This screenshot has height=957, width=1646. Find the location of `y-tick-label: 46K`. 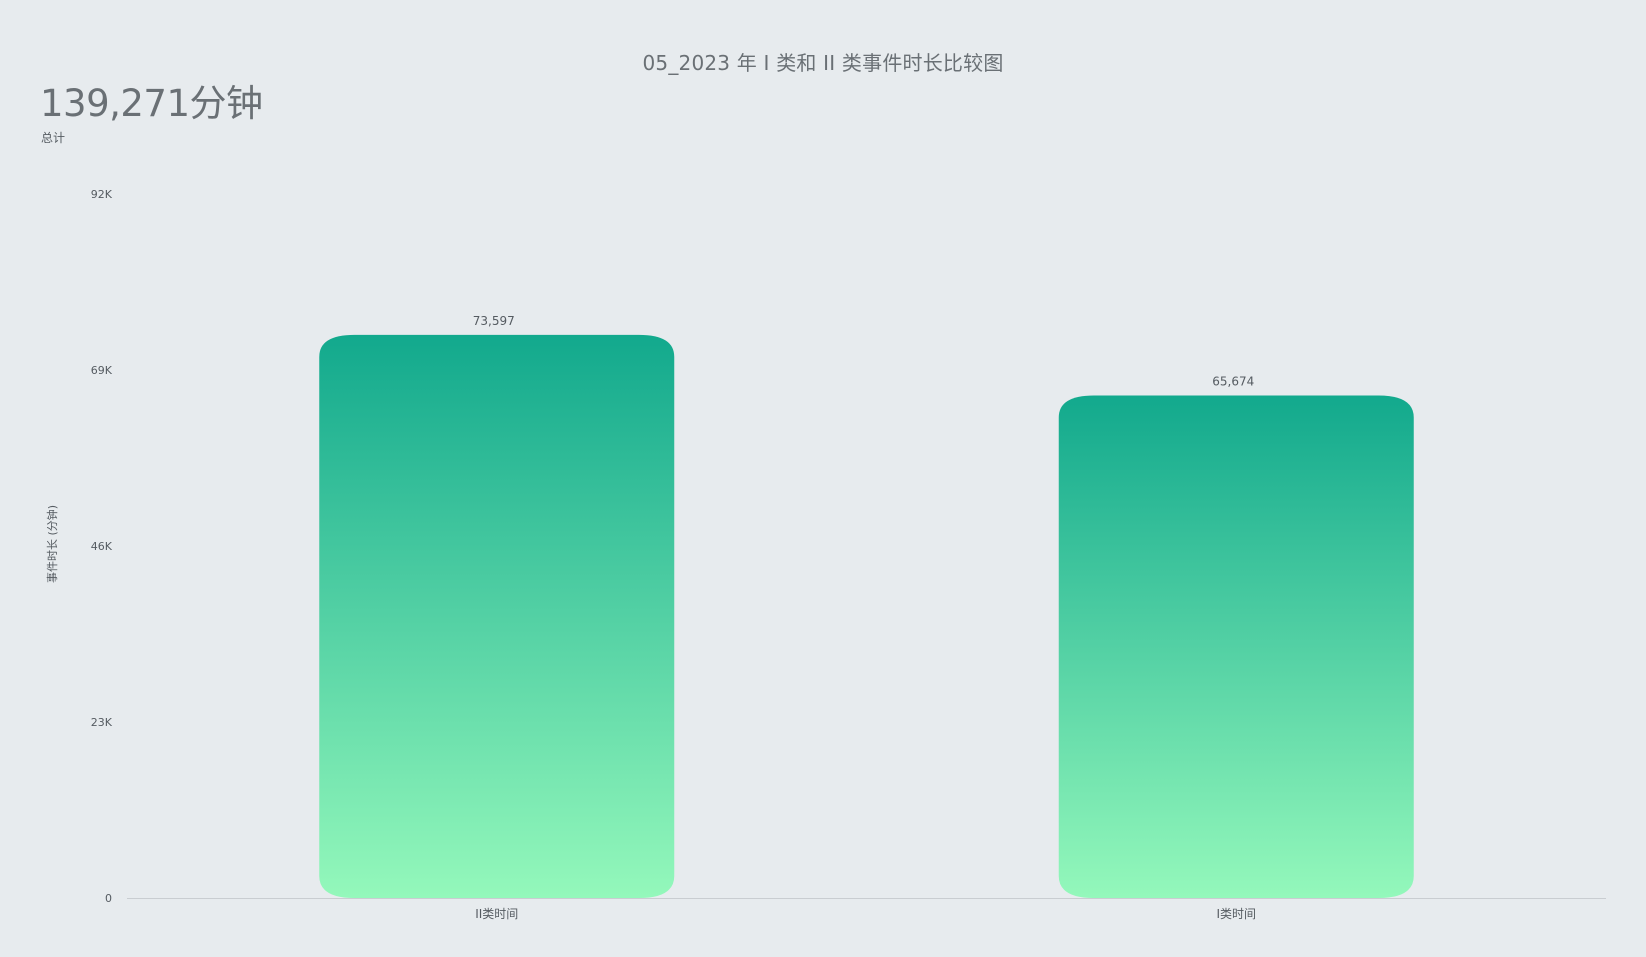

y-tick-label: 46K is located at coordinates (102, 546).